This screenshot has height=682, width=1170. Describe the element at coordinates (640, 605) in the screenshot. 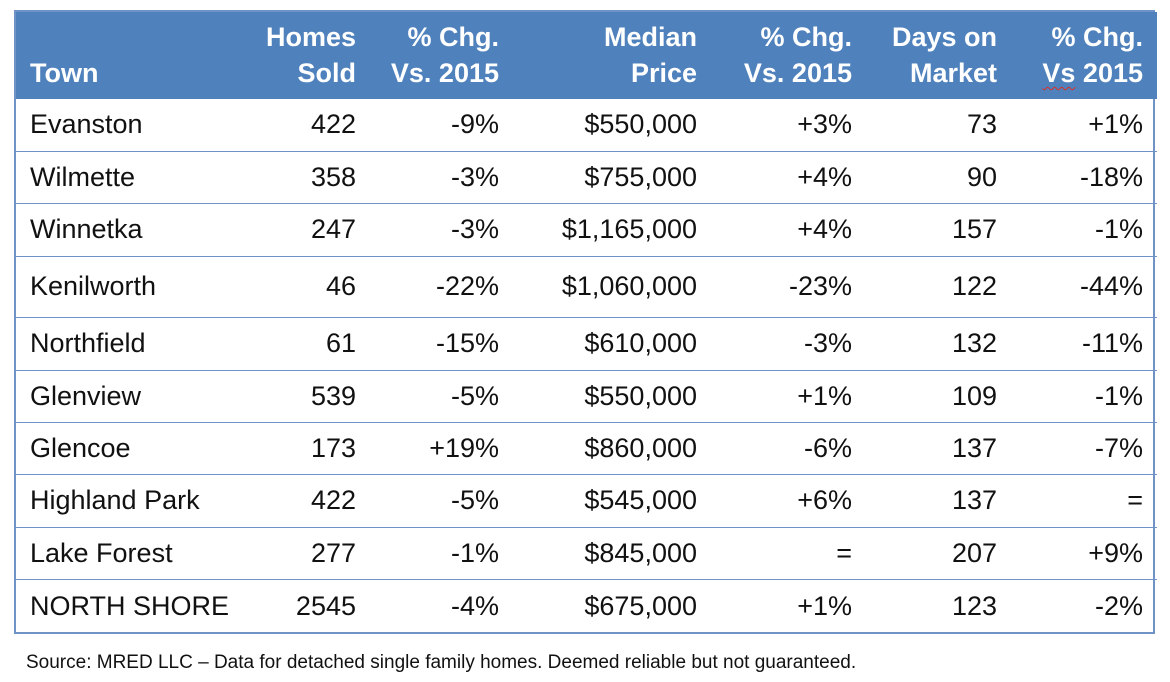

I see `cell-median-price: $675,000` at that location.